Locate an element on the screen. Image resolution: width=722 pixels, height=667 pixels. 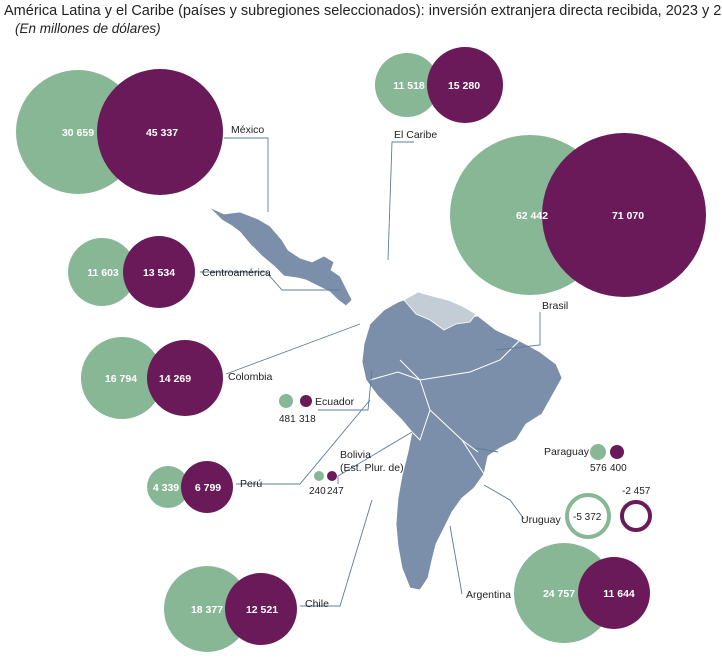
bubble-mexico: 30 659 45 337 is located at coordinates (119, 132).